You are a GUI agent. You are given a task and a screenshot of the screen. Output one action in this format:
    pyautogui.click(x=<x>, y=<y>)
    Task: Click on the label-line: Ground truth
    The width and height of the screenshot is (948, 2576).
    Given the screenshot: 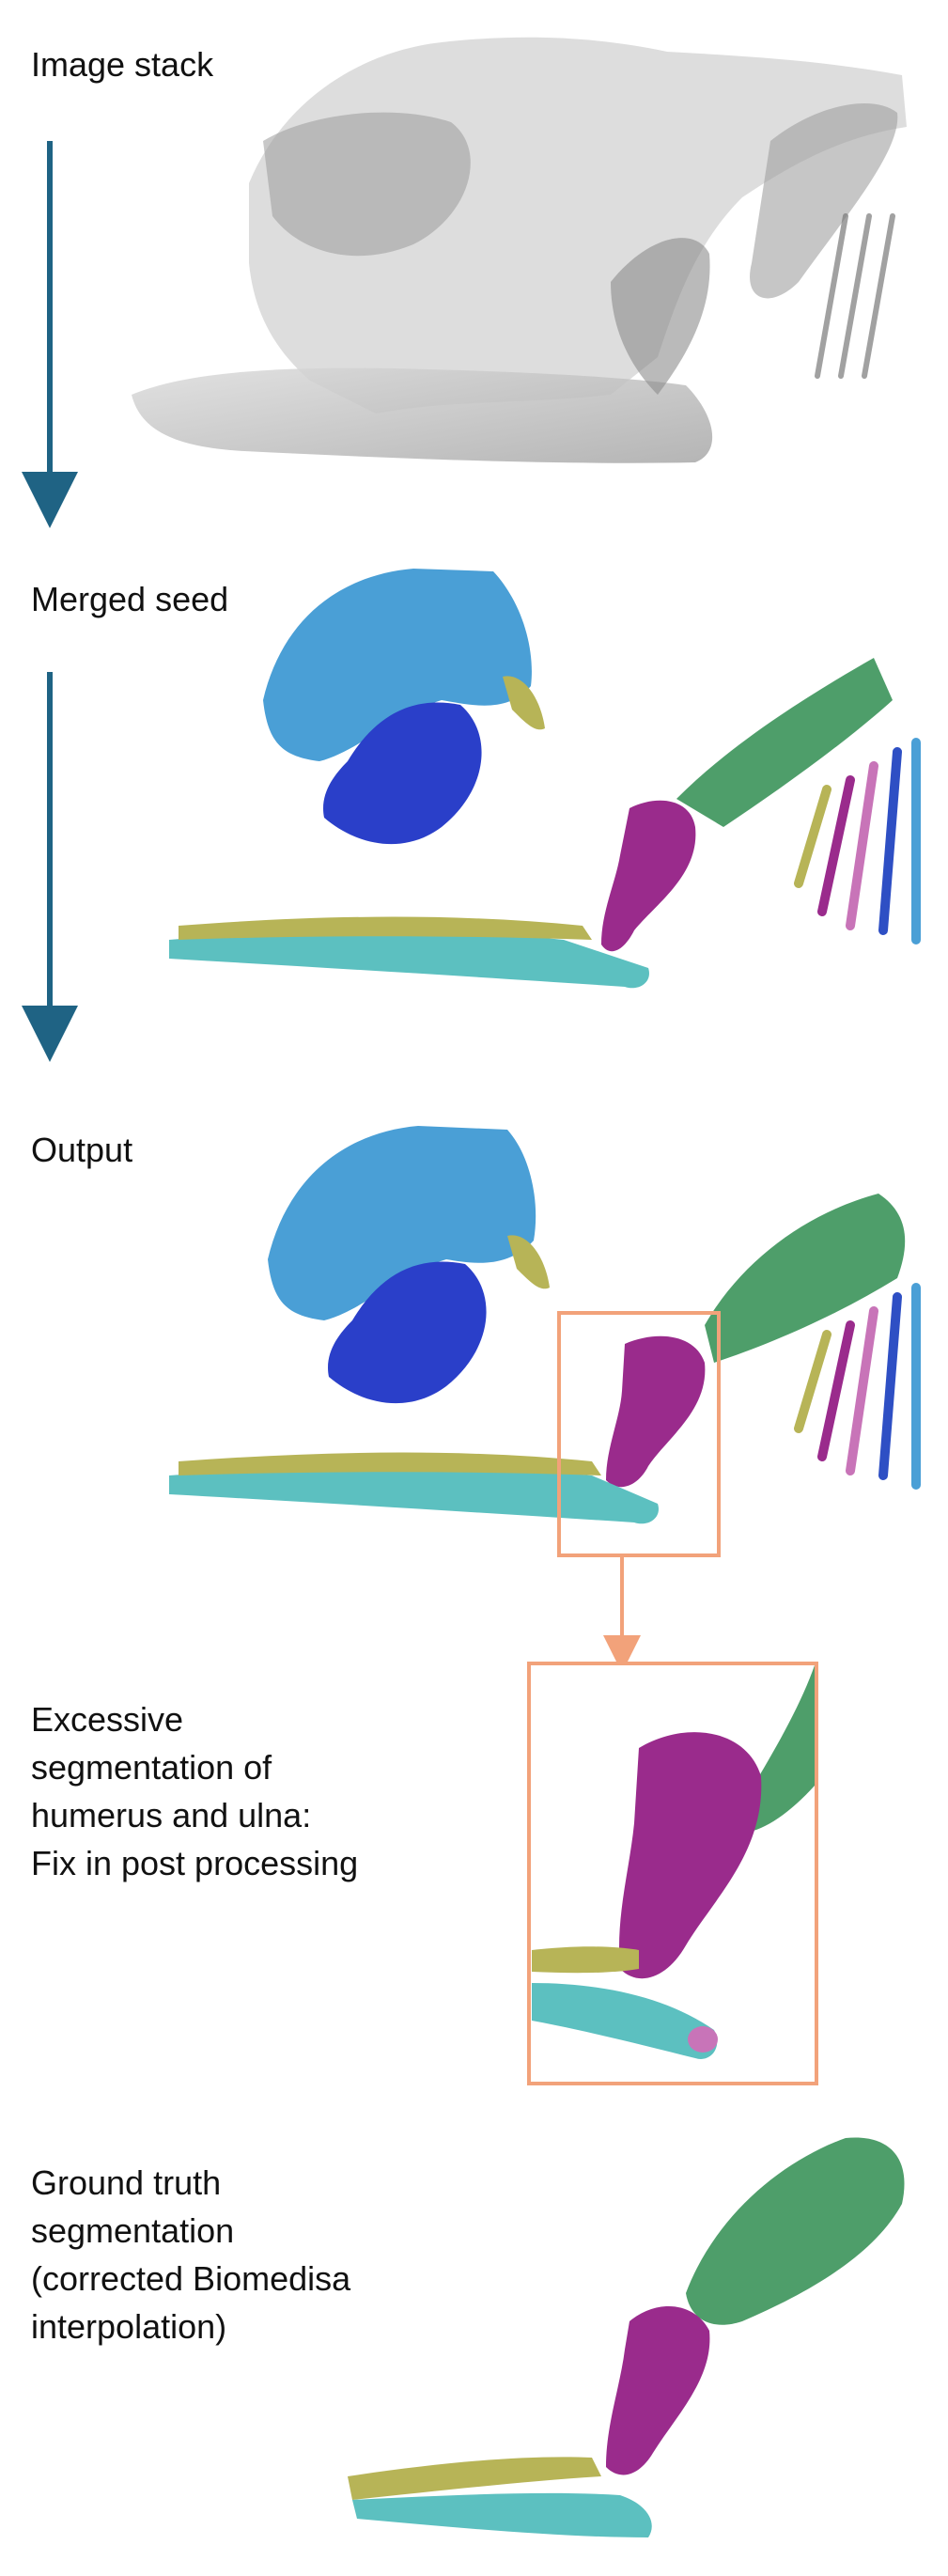 What is the action you would take?
    pyautogui.click(x=126, y=2182)
    